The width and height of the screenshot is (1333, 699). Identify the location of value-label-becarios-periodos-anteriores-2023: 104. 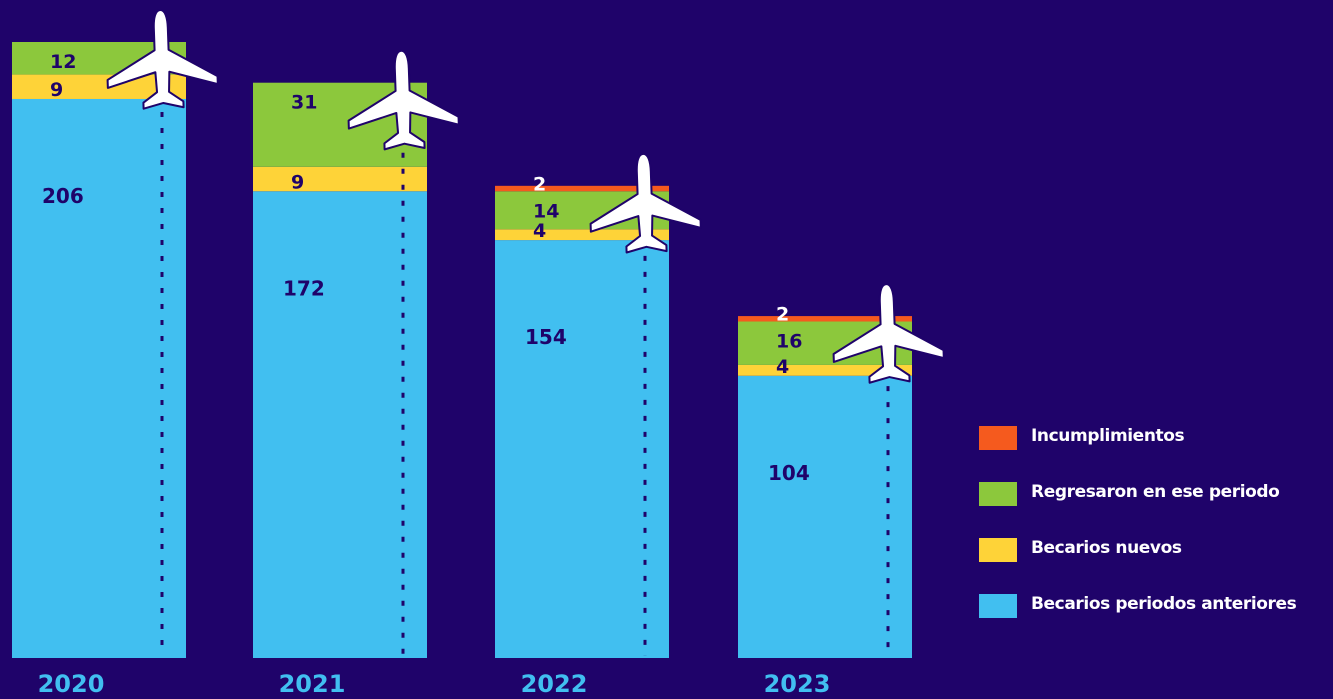
(789, 473).